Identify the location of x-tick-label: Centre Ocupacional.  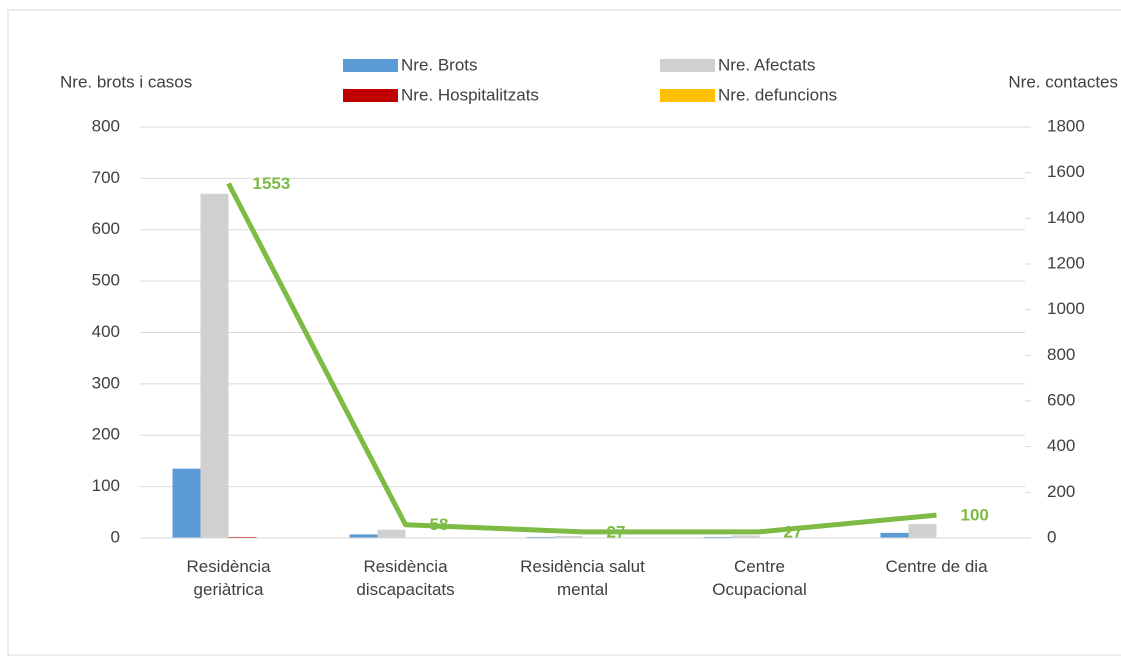
(759, 578).